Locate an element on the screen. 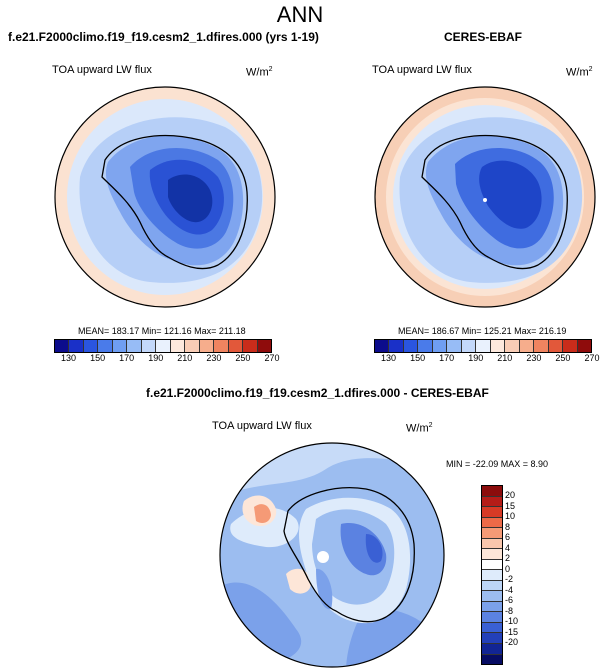  colorbar-tick-label: -4 is located at coordinates (509, 589).